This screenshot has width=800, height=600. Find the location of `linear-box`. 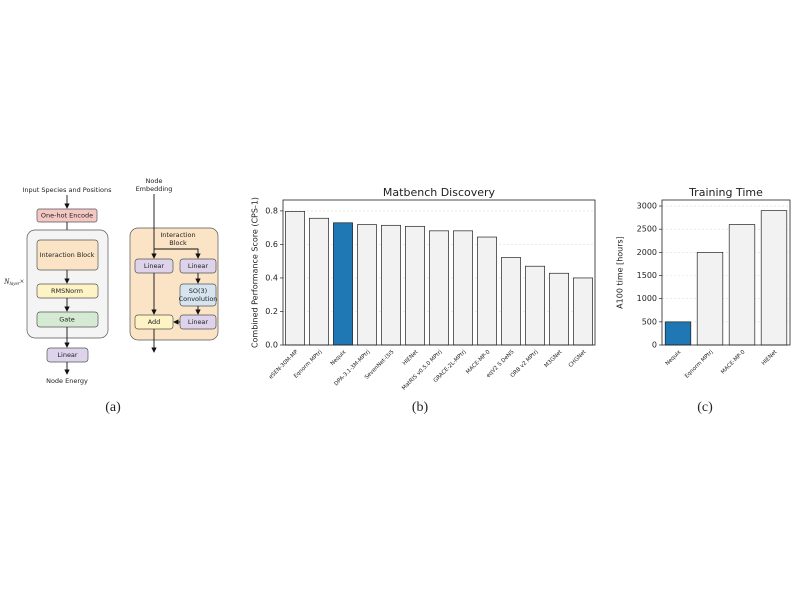

linear-box is located at coordinates (67, 355).